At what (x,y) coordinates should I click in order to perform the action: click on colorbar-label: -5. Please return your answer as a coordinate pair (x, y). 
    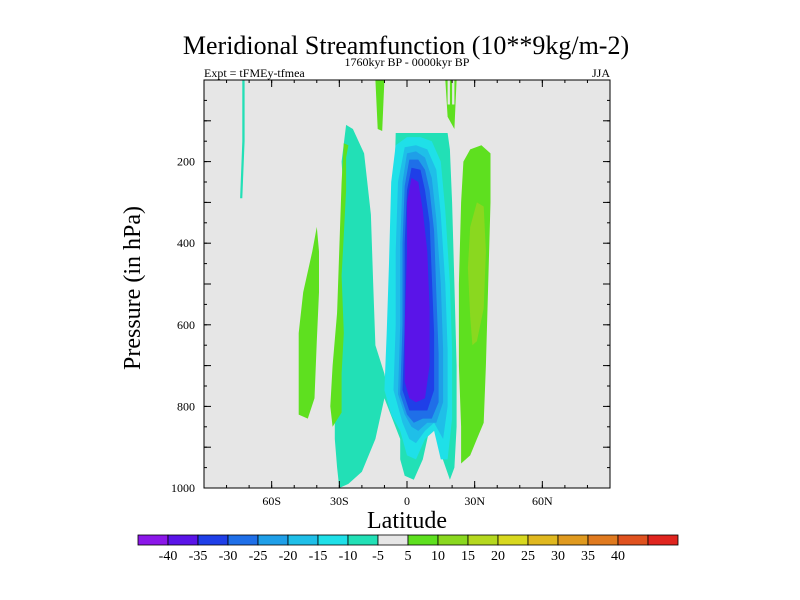
    Looking at the image, I should click on (378, 556).